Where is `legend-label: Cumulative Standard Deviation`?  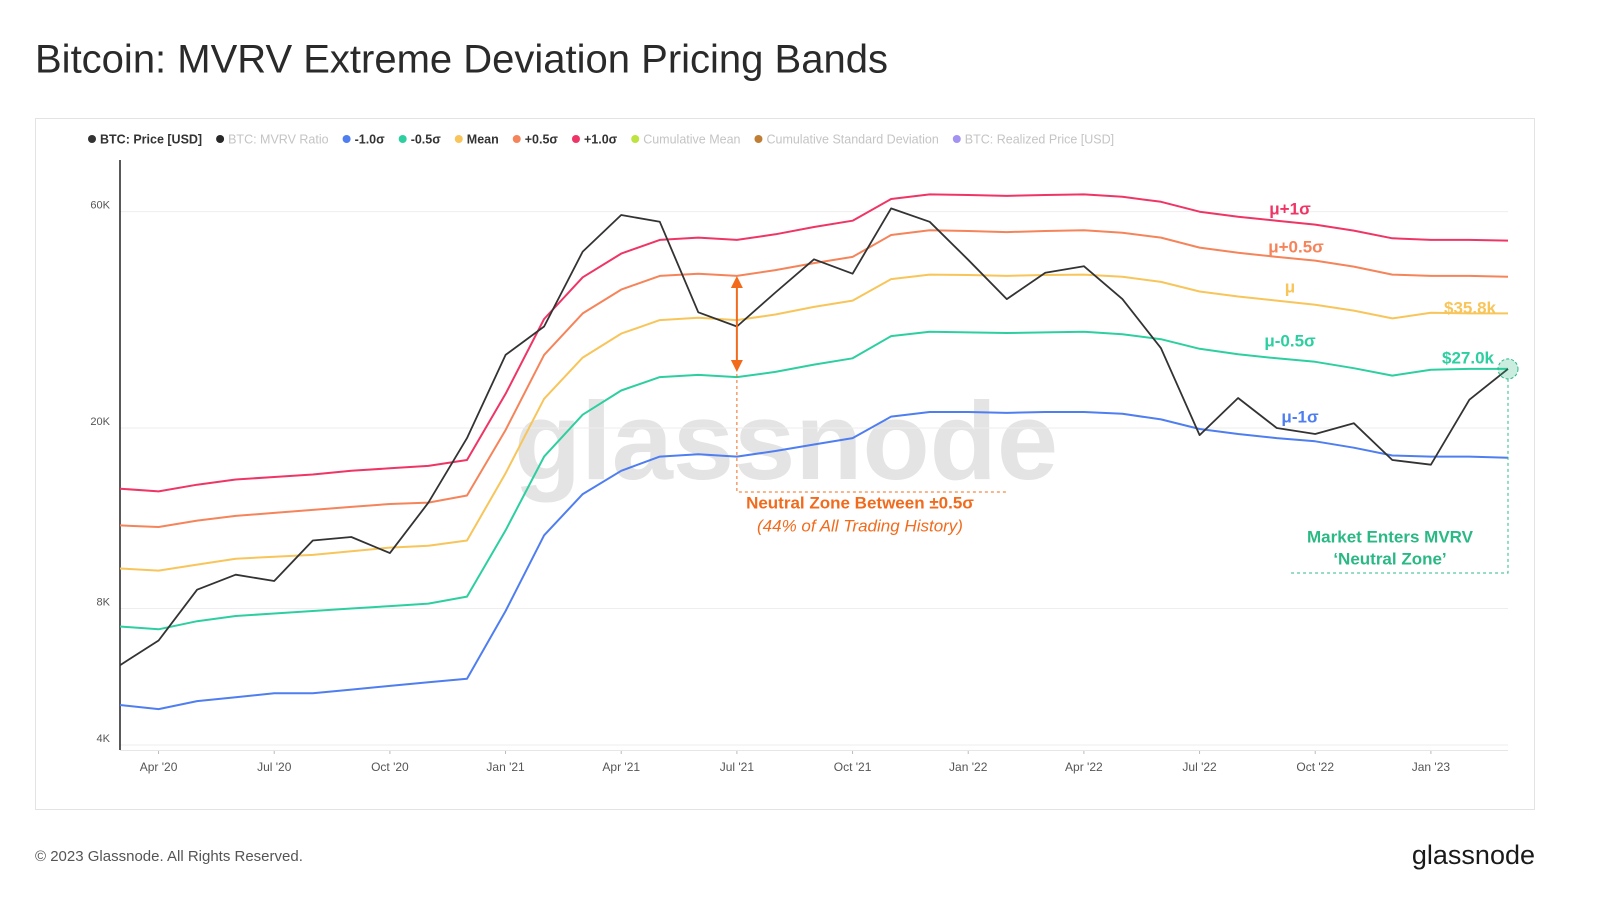
legend-label: Cumulative Standard Deviation is located at coordinates (852, 139).